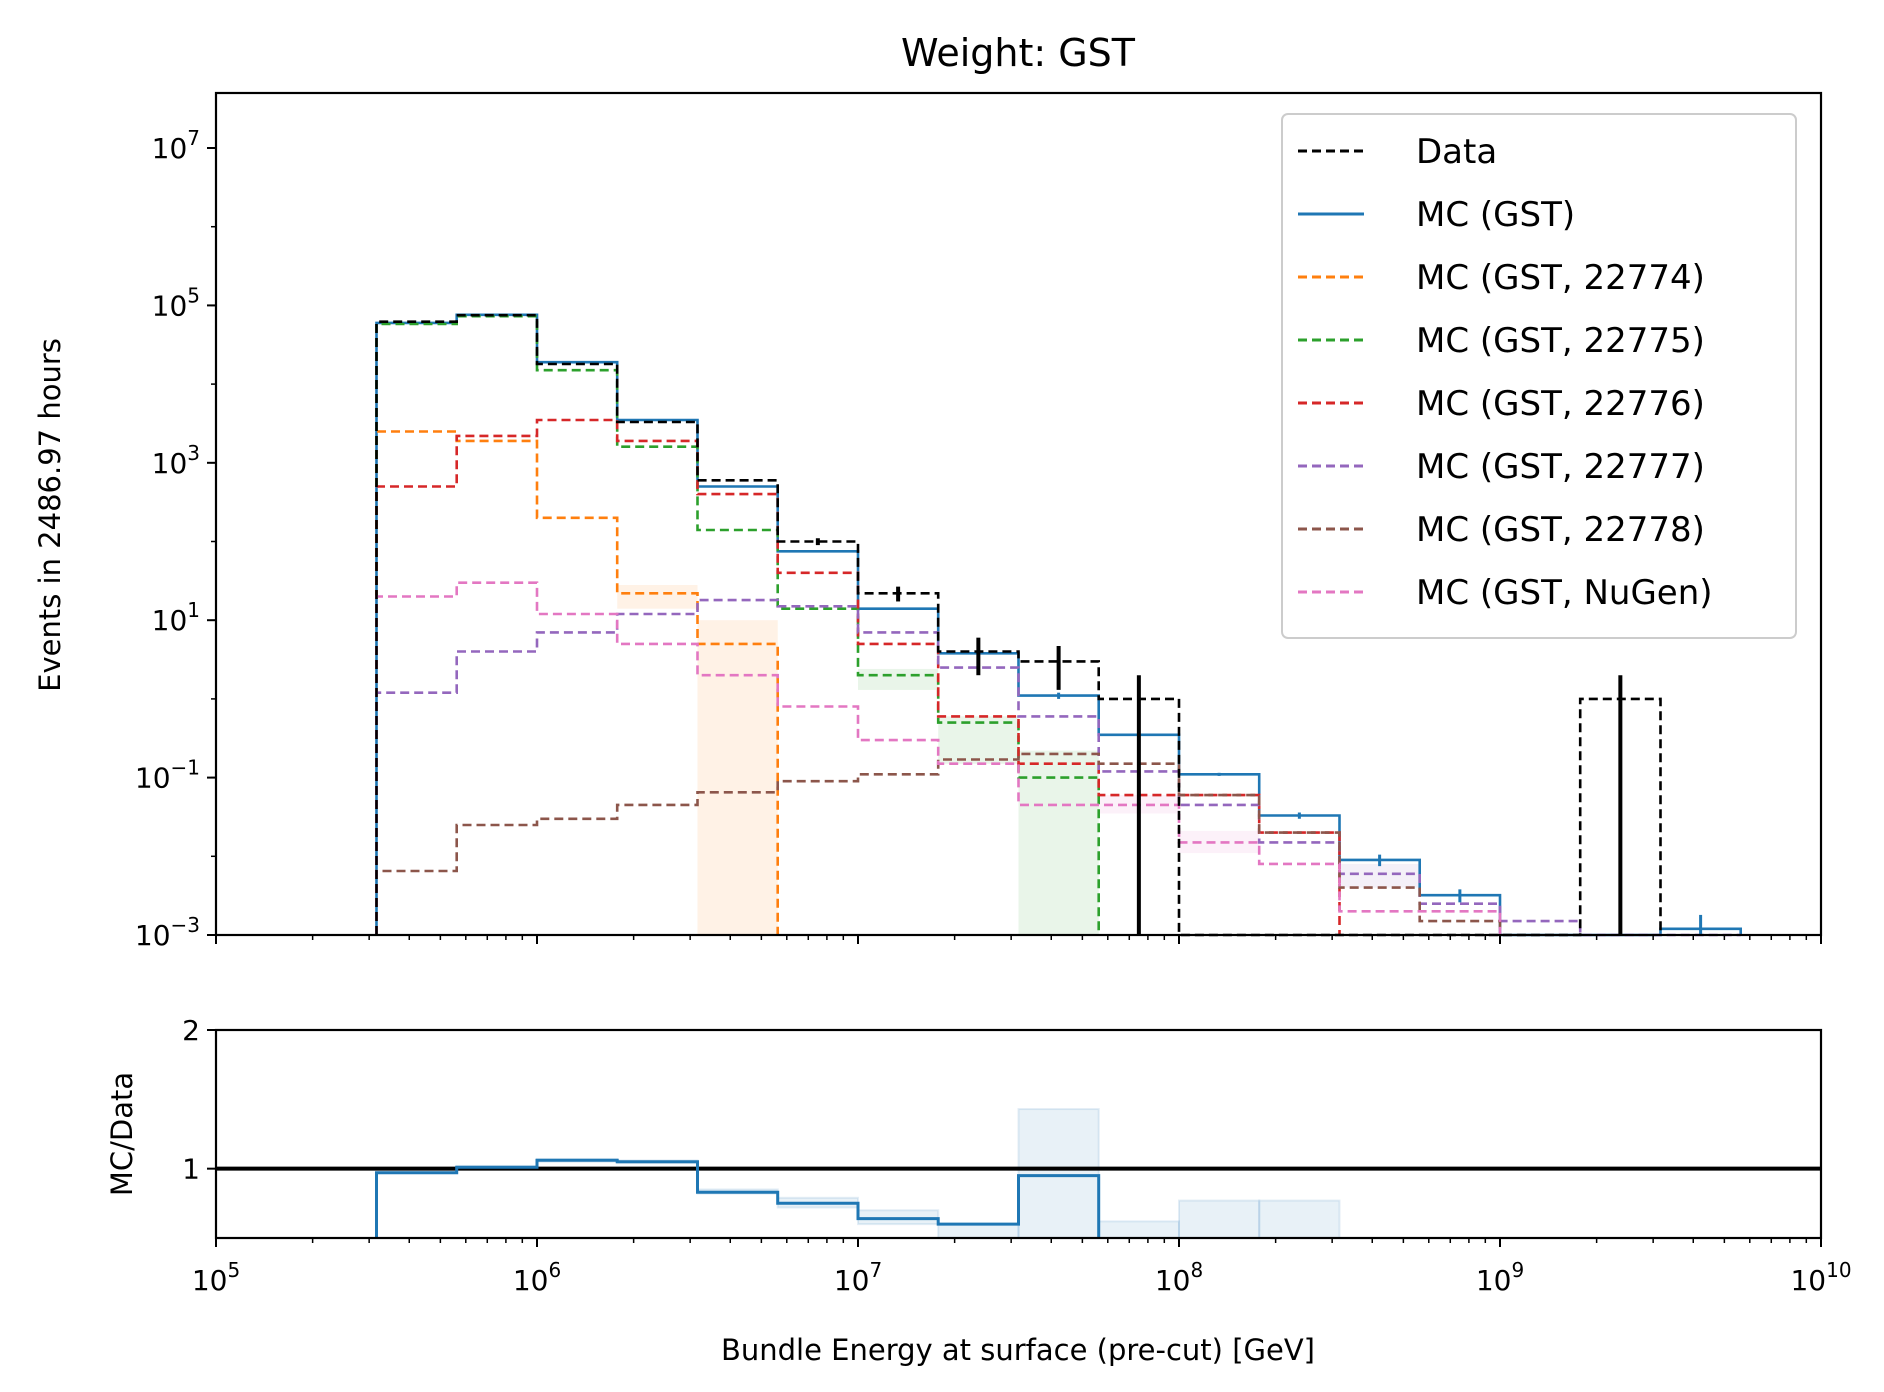 Image resolution: width=1884 pixels, height=1392 pixels. I want to click on legend-label-mc-gst-22777: MC (GST, 22777), so click(1560, 467).